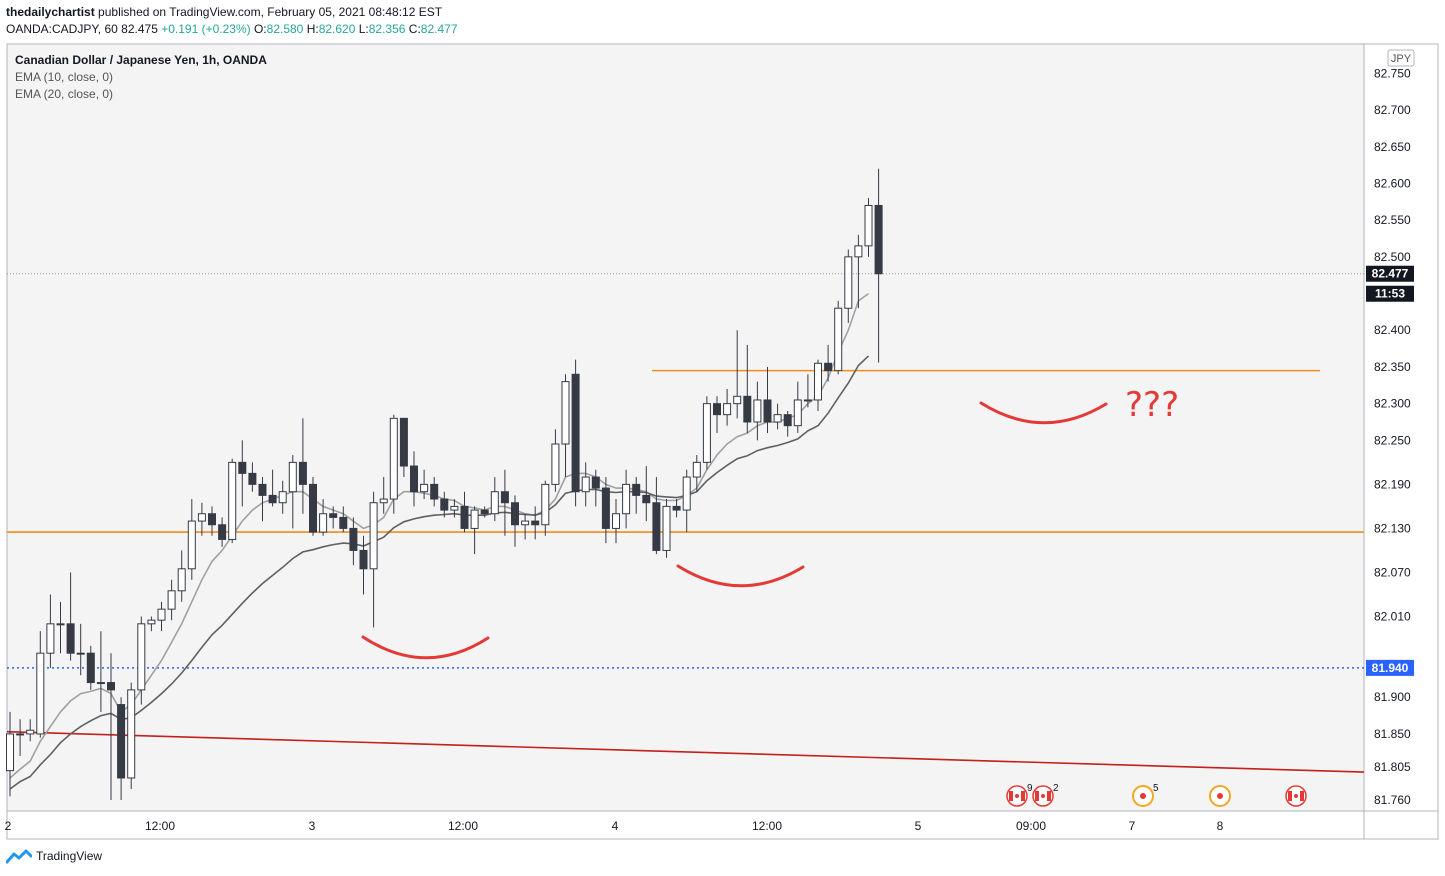 Image resolution: width=1445 pixels, height=876 pixels. Describe the element at coordinates (1401, 58) in the screenshot. I see `currency-badge` at that location.